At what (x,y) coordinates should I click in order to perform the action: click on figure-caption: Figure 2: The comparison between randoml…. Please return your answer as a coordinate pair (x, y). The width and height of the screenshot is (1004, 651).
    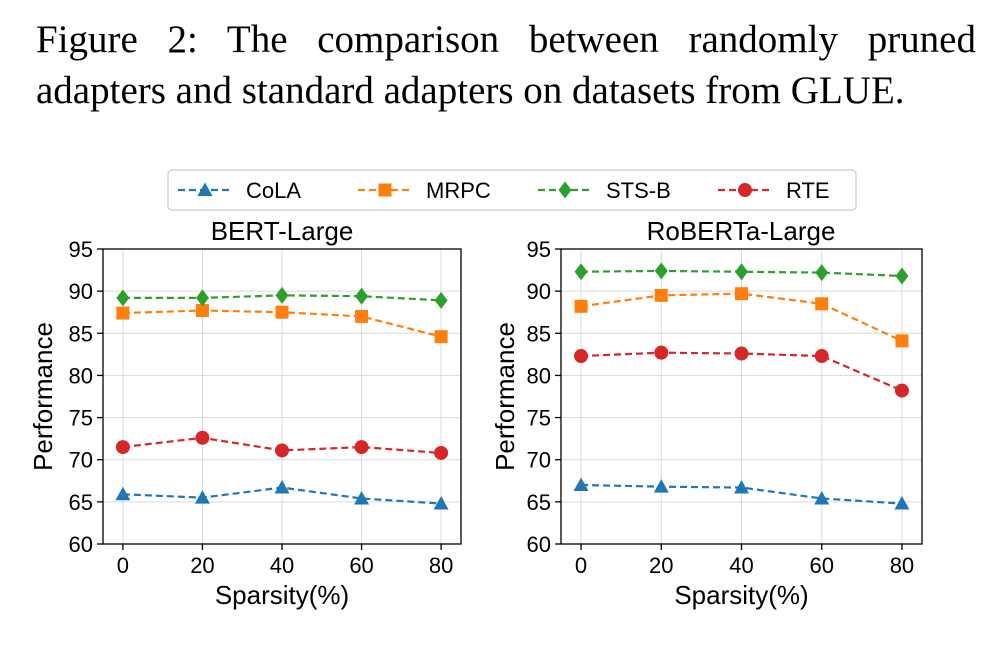
    Looking at the image, I should click on (506, 65).